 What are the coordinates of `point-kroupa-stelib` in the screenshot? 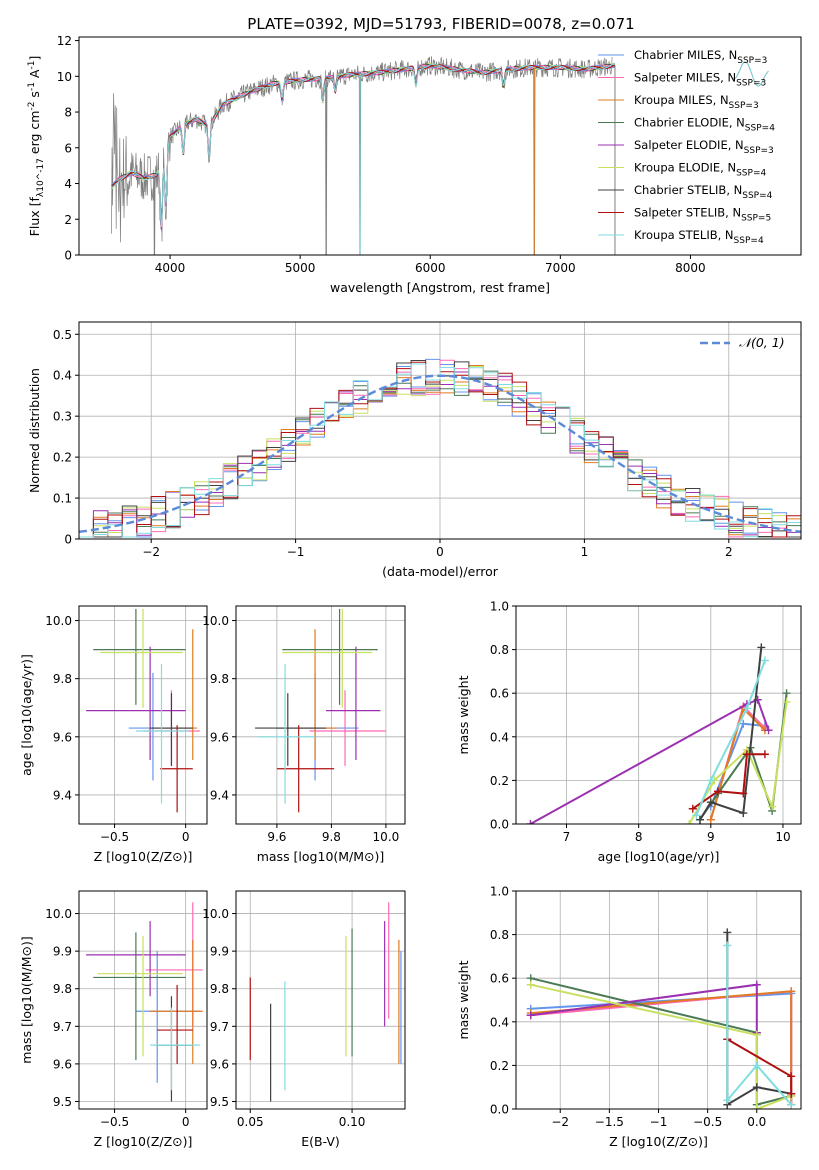 It's located at (162, 734).